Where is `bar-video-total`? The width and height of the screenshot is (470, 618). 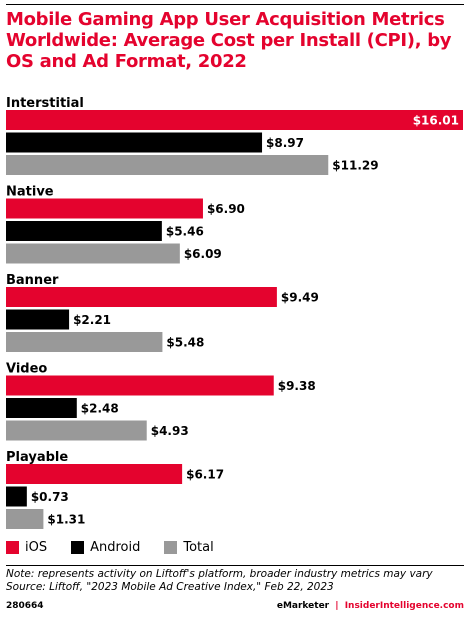 bar-video-total is located at coordinates (76, 430).